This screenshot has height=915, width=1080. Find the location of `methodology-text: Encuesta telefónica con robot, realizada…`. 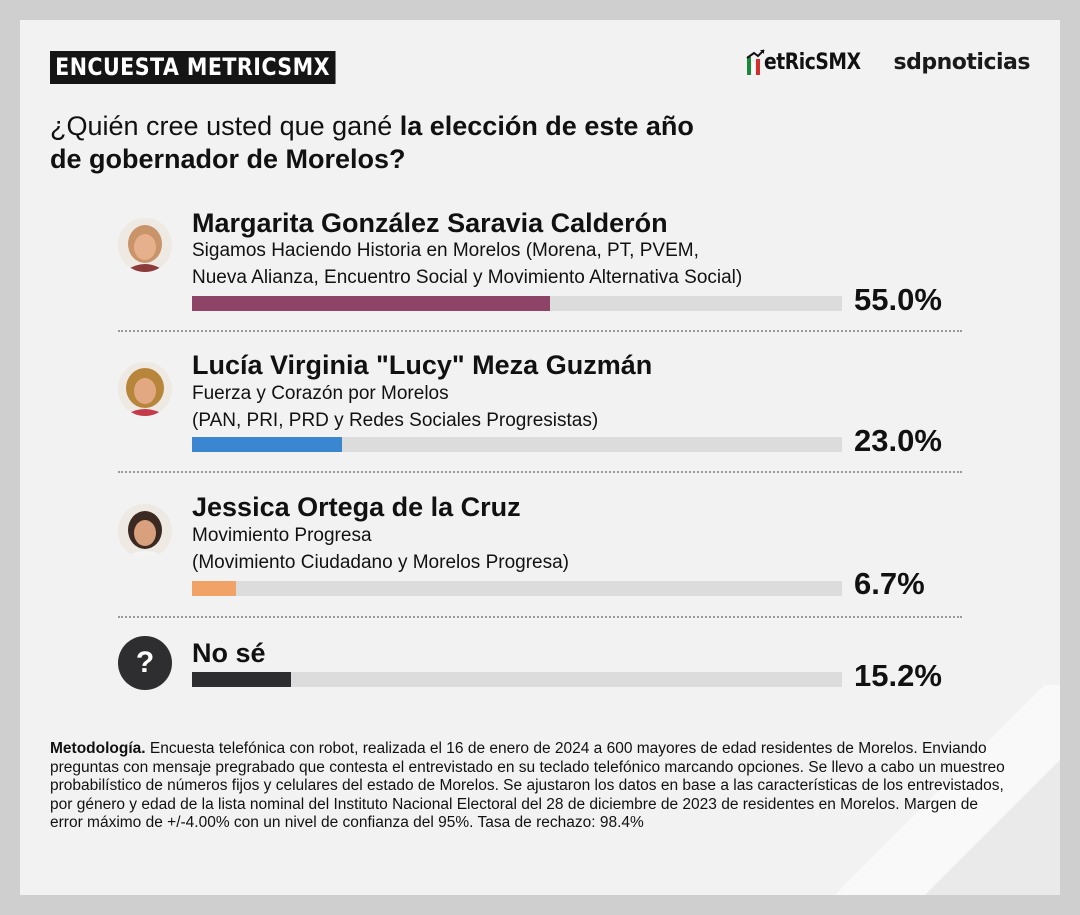

methodology-text: Encuesta telefónica con robot, realizada… is located at coordinates (527, 786).